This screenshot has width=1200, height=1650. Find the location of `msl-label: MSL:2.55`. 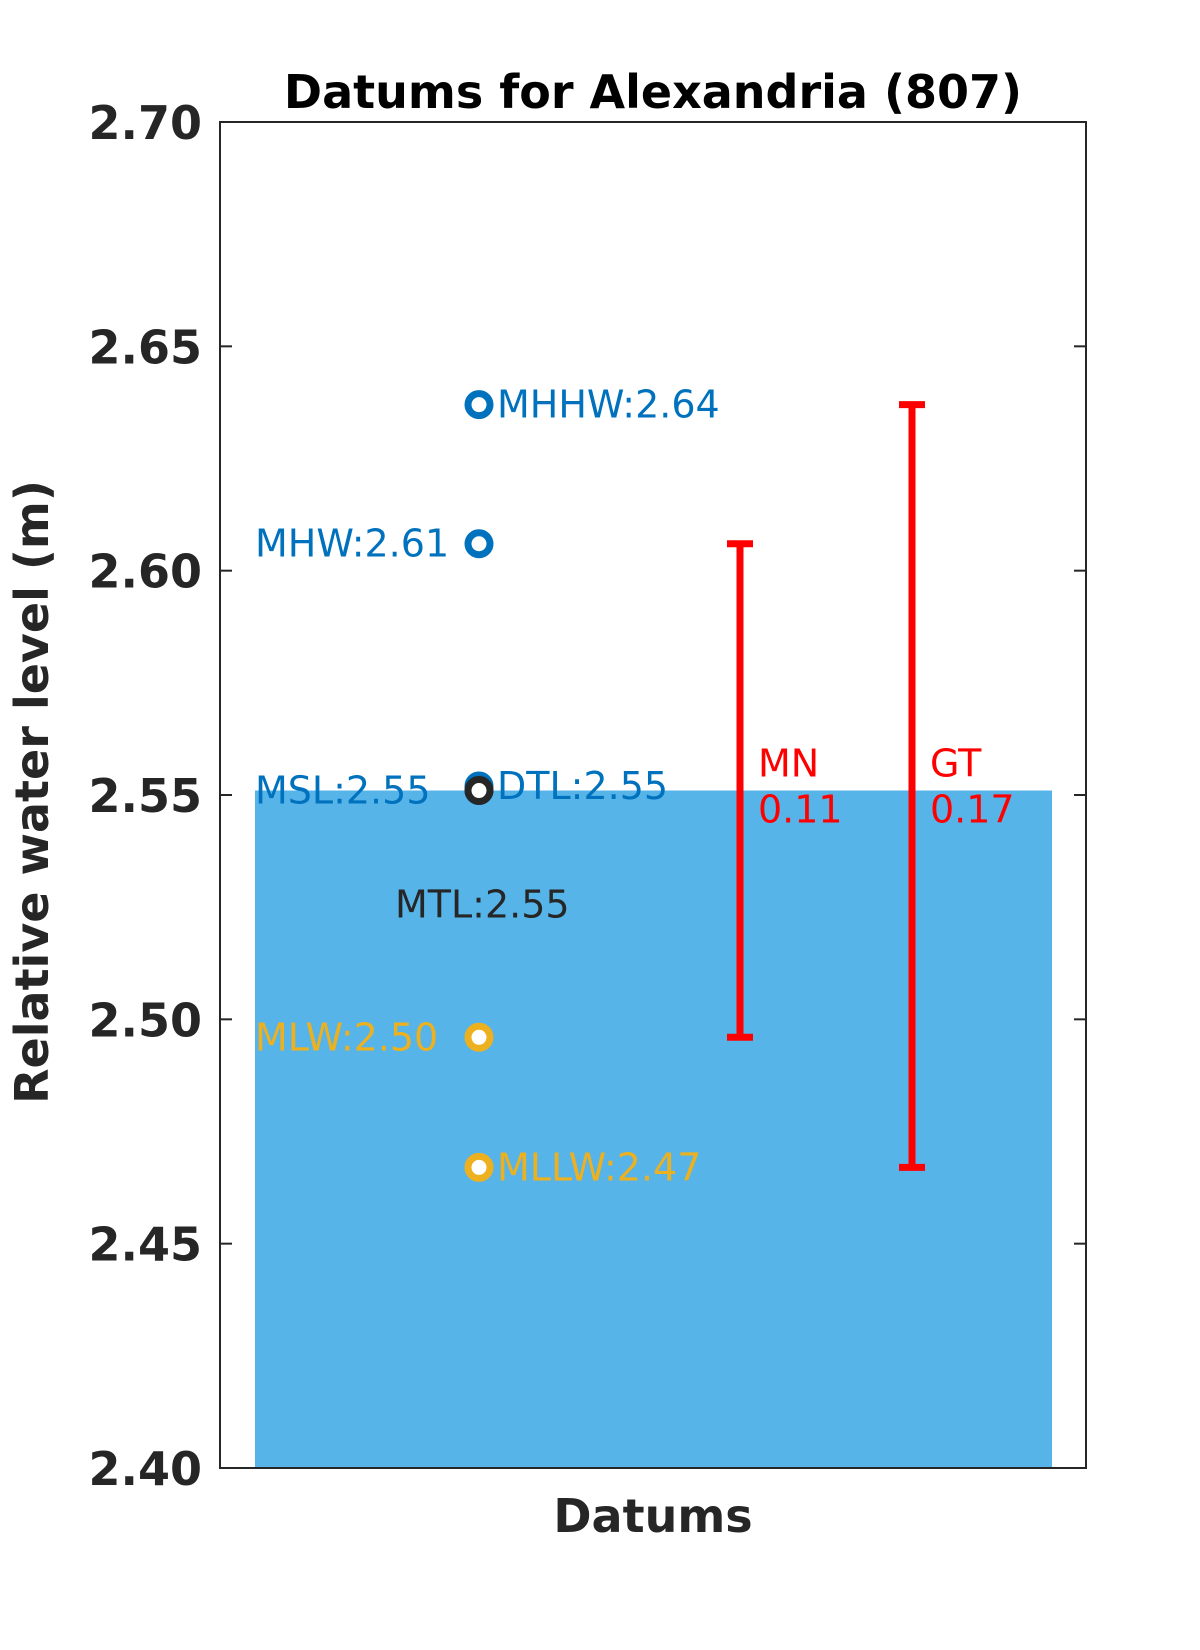

msl-label: MSL:2.55 is located at coordinates (343, 791).